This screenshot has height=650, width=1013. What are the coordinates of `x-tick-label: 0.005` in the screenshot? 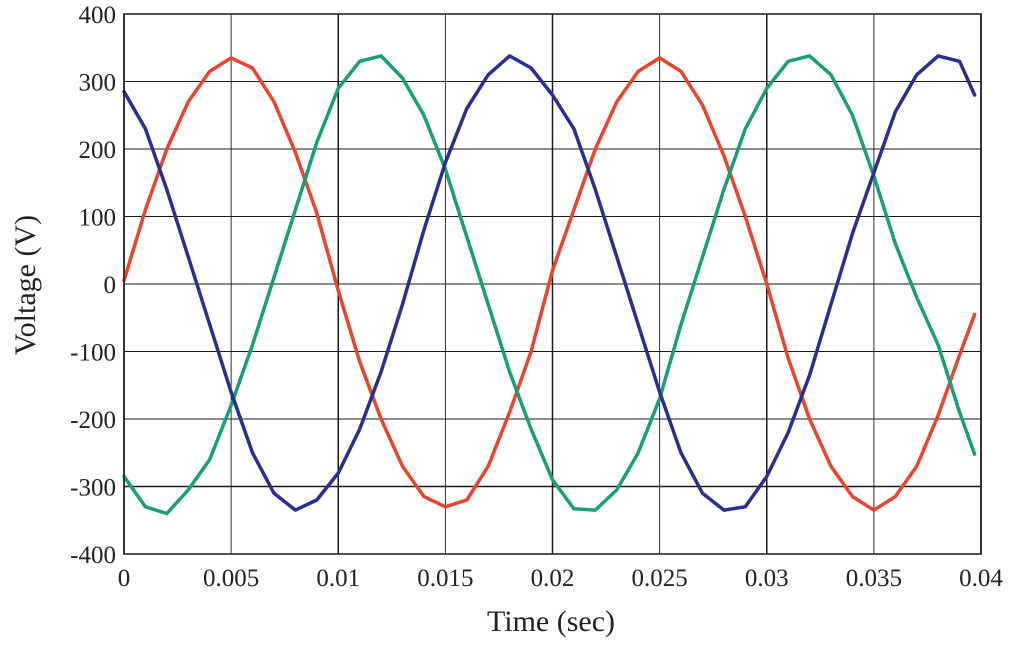 It's located at (231, 578).